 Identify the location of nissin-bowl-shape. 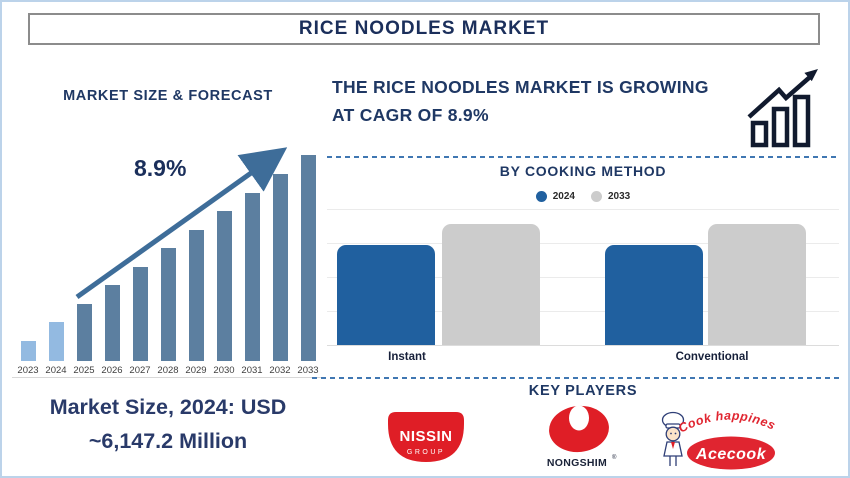
(426, 437).